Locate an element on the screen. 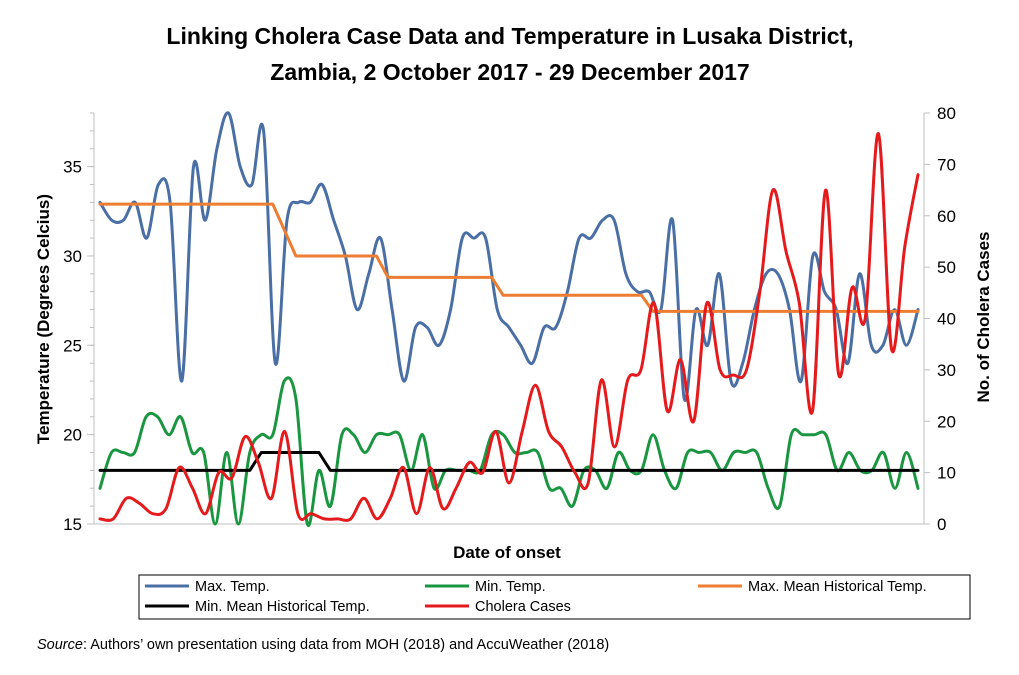 This screenshot has height=675, width=1019. series-line-max-mean-historical-temp is located at coordinates (509, 257).